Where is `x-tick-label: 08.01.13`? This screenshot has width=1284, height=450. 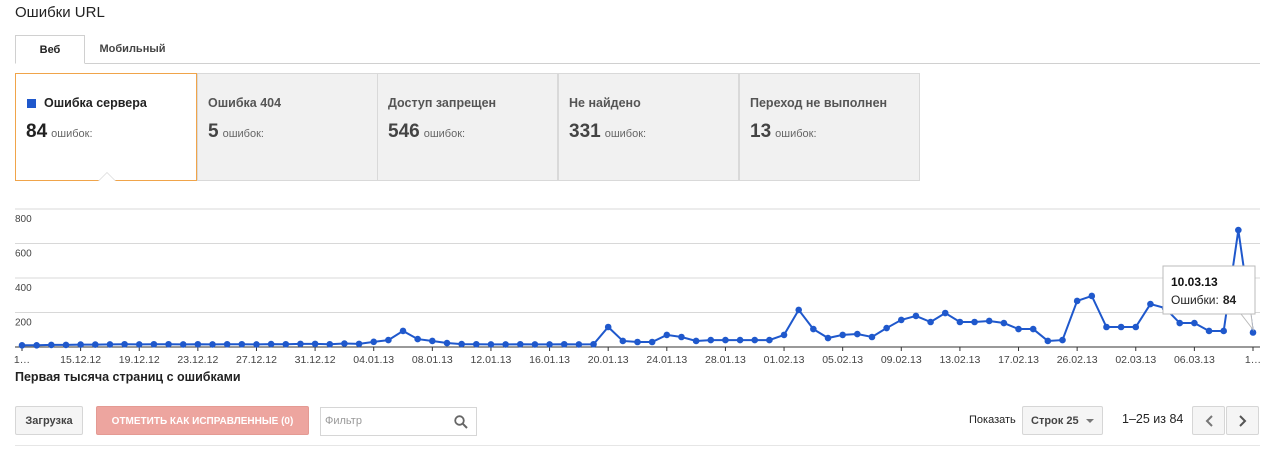 x-tick-label: 08.01.13 is located at coordinates (432, 360).